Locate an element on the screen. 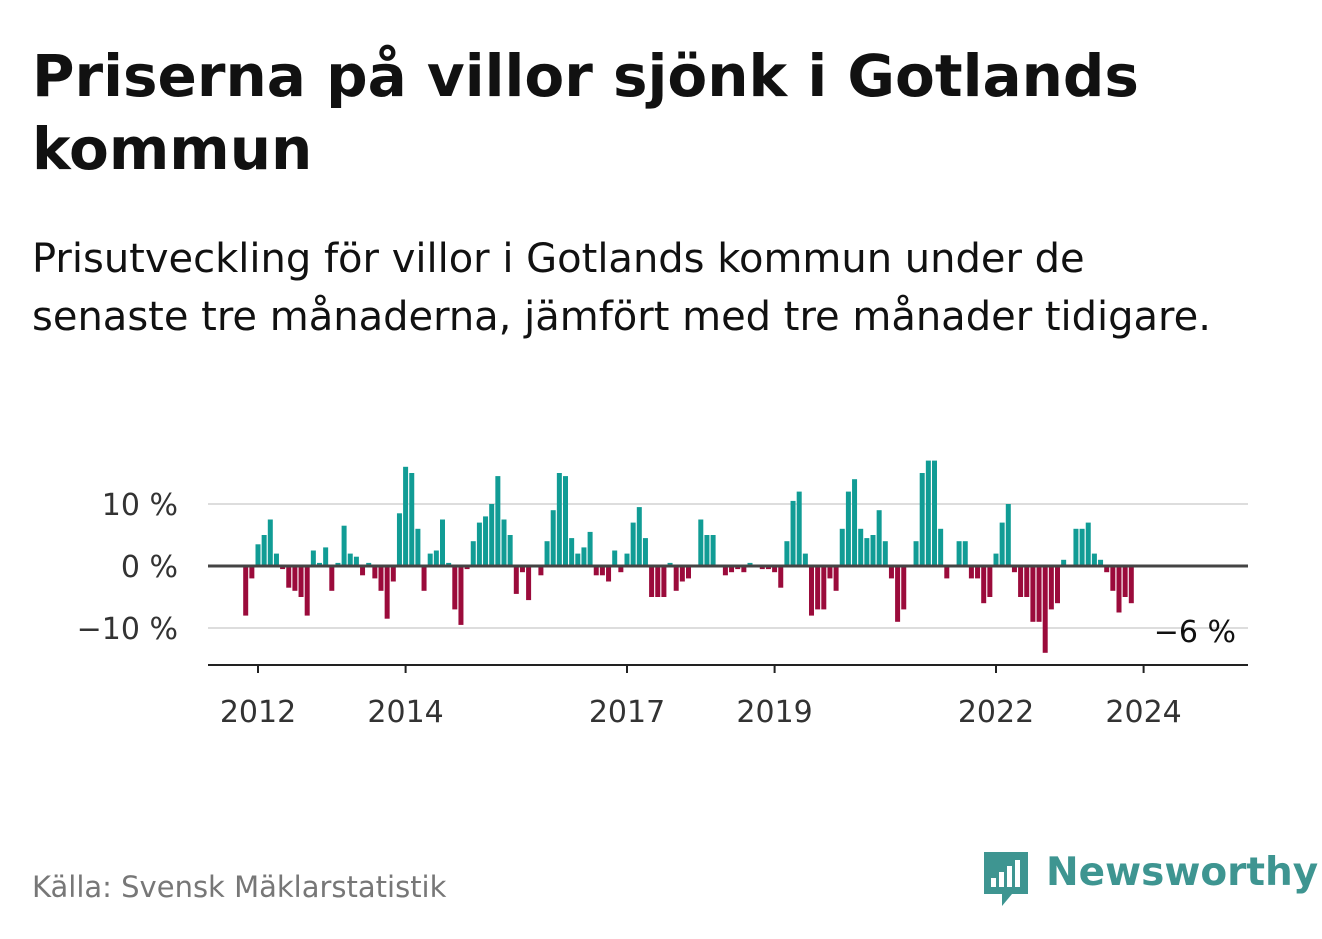 This screenshot has width=1322, height=939. y-tick-label: 10 % is located at coordinates (140, 505).